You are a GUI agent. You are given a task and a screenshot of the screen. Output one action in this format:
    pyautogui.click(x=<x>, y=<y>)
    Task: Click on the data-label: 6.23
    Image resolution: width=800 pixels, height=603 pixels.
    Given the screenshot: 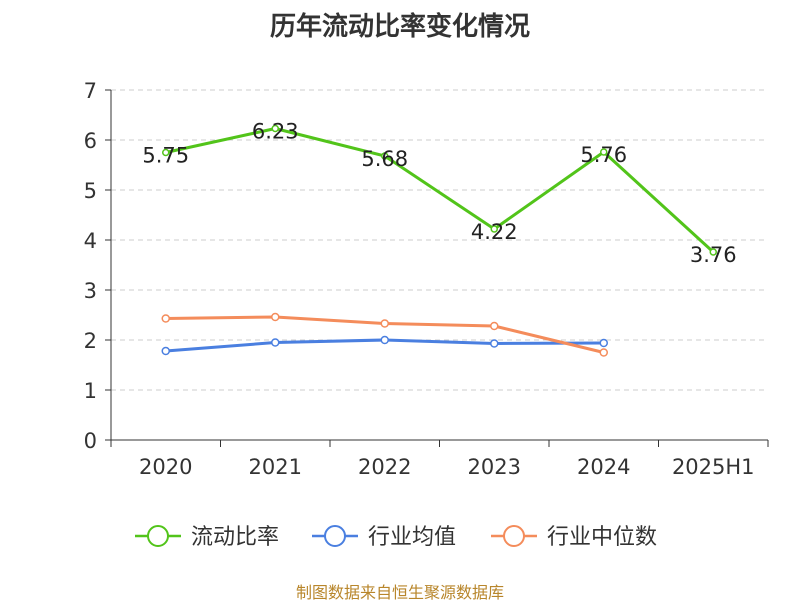 What is the action you would take?
    pyautogui.click(x=275, y=132)
    